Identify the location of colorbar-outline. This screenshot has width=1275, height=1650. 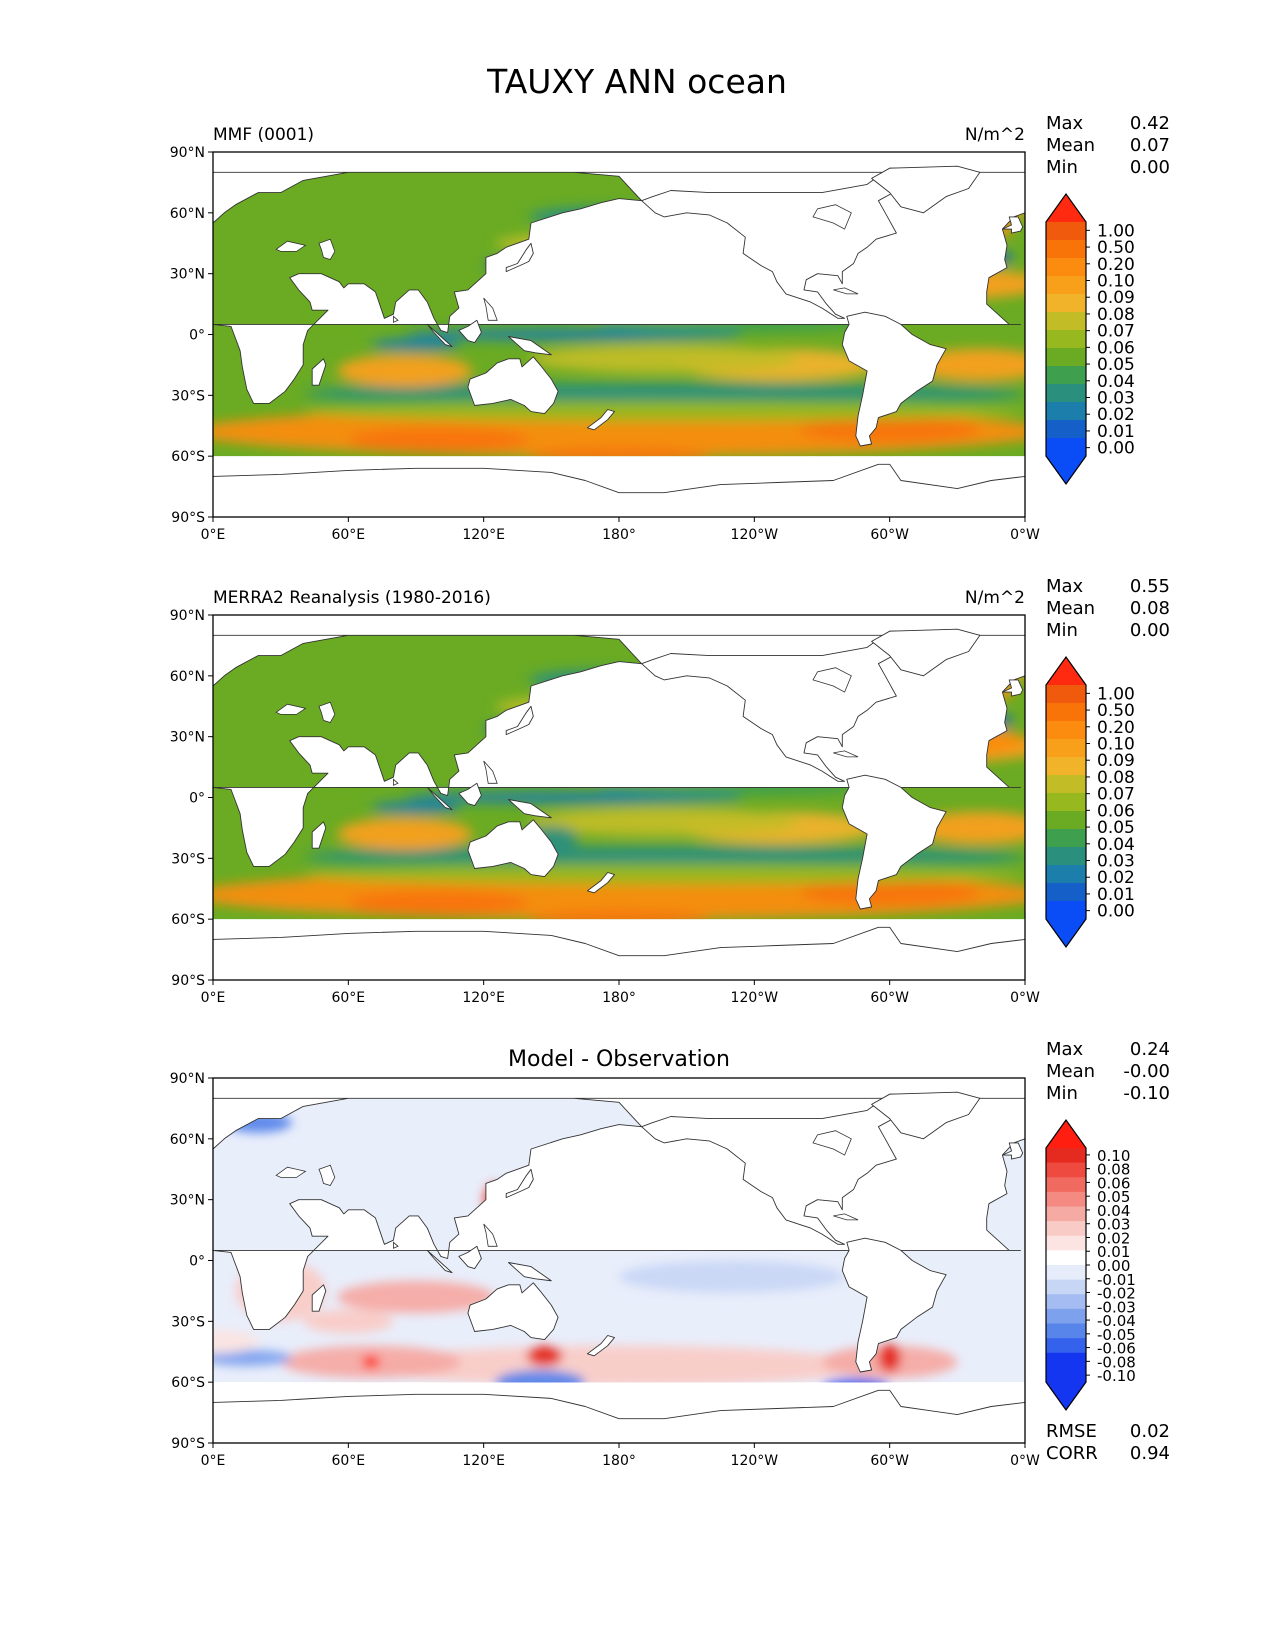
(1066, 1265).